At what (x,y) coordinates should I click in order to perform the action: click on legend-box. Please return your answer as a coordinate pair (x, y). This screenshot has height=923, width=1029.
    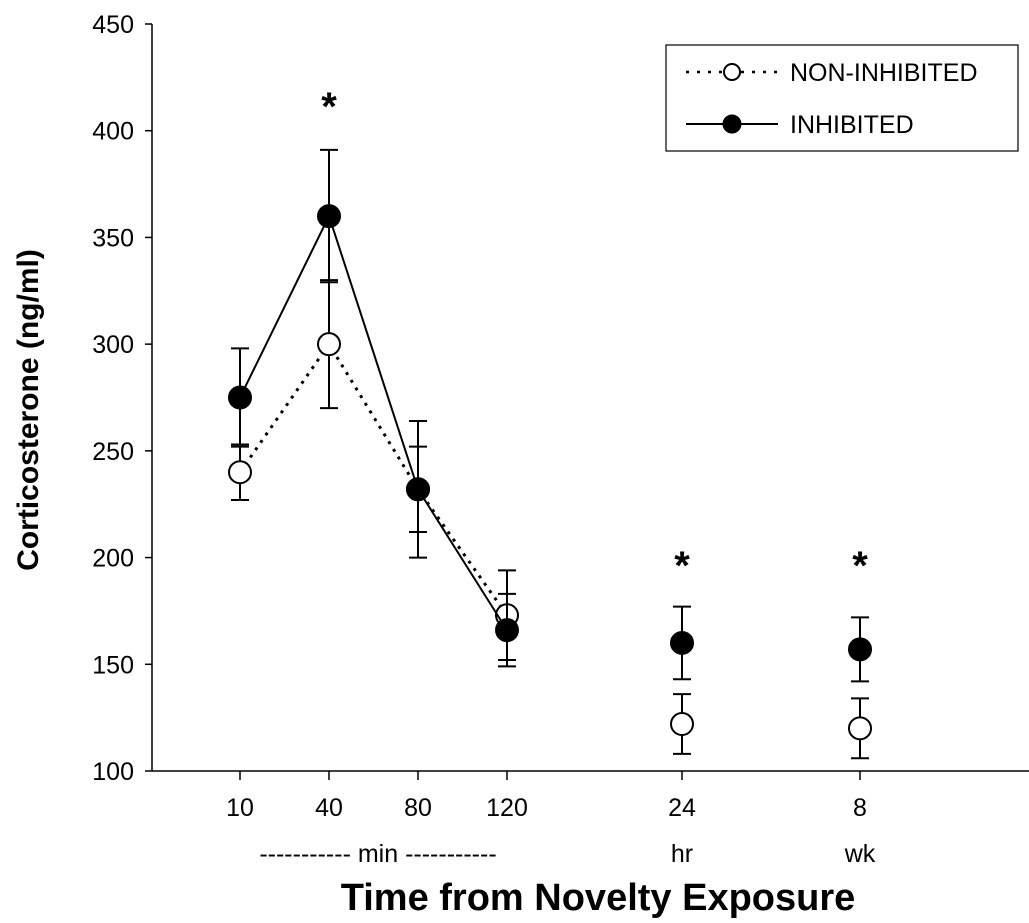
    Looking at the image, I should click on (842, 98).